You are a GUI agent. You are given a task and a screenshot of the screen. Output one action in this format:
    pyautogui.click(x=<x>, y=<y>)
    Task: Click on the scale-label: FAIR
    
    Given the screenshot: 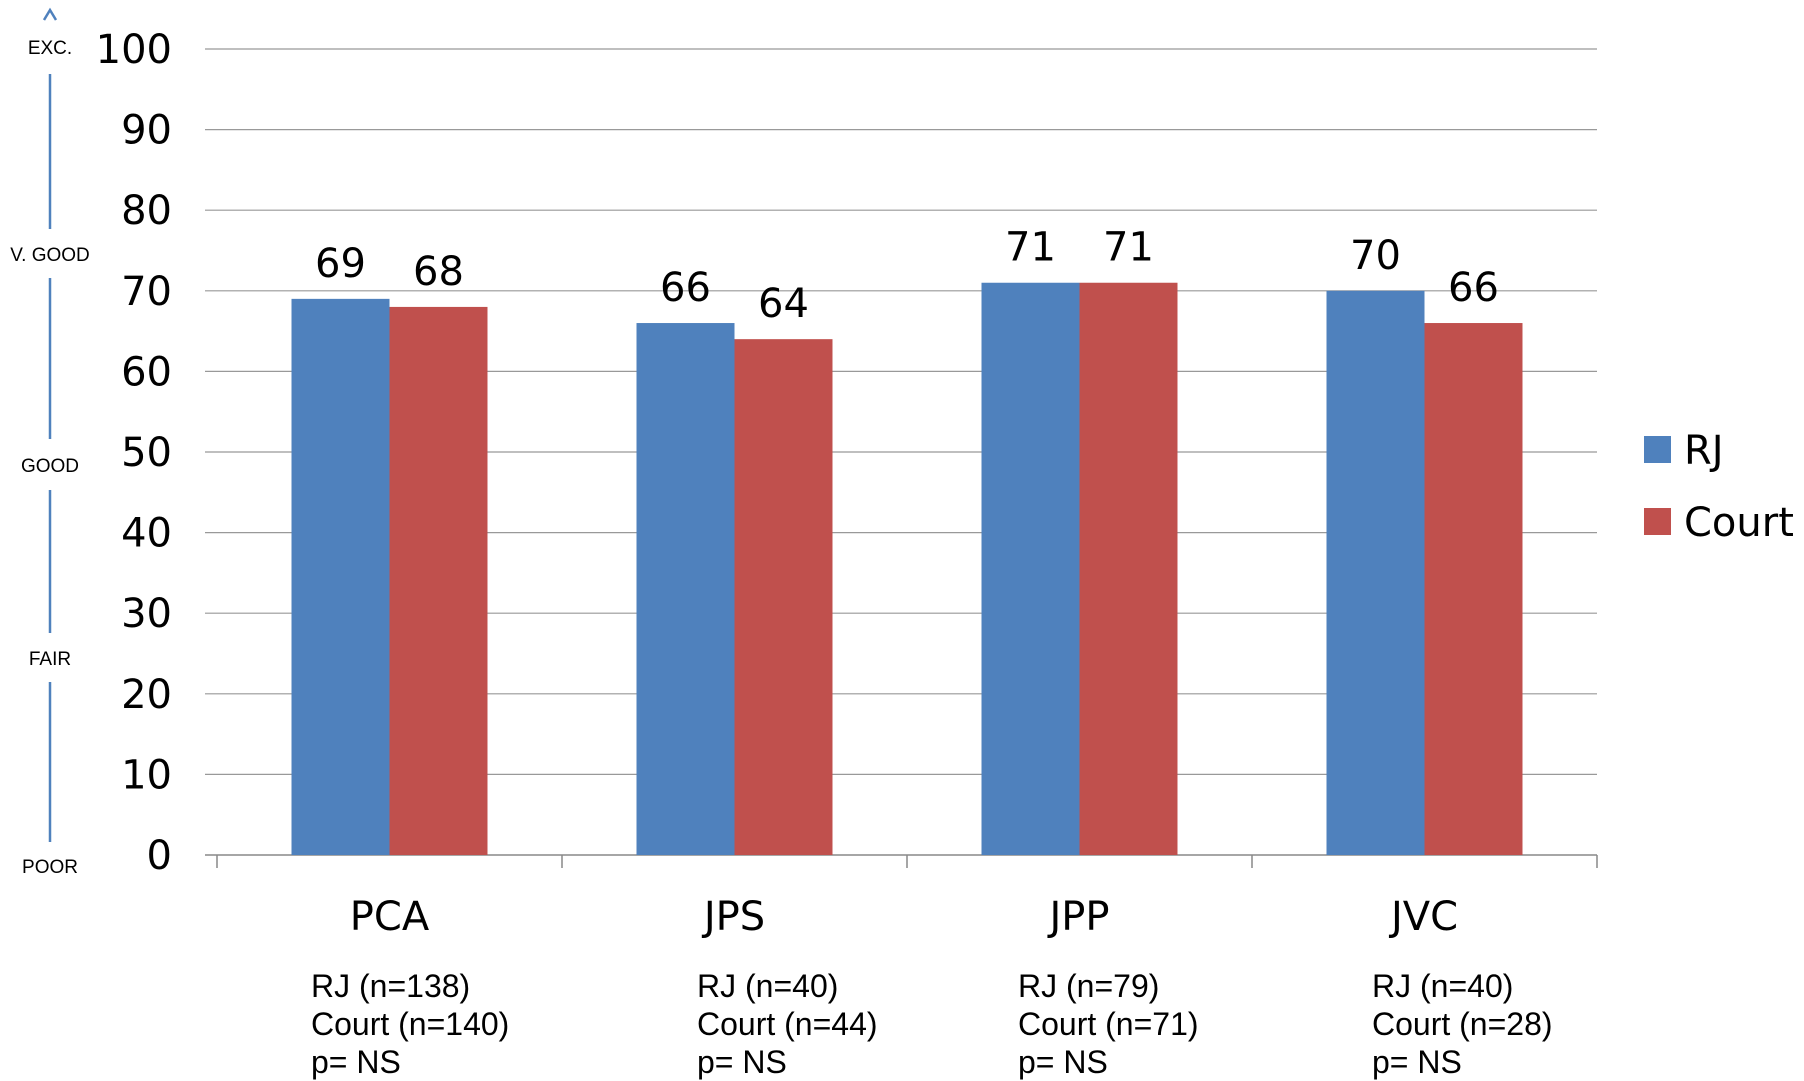 What is the action you would take?
    pyautogui.click(x=50, y=659)
    